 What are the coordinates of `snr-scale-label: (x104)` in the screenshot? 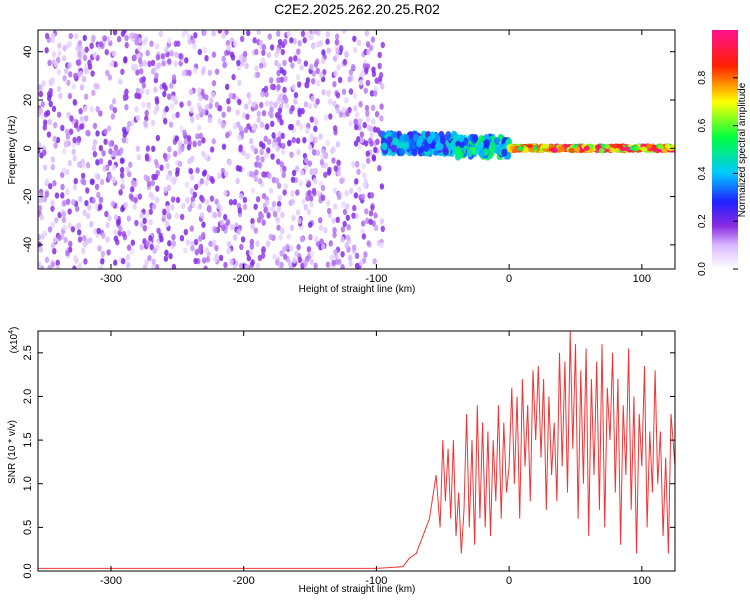 It's located at (14, 340).